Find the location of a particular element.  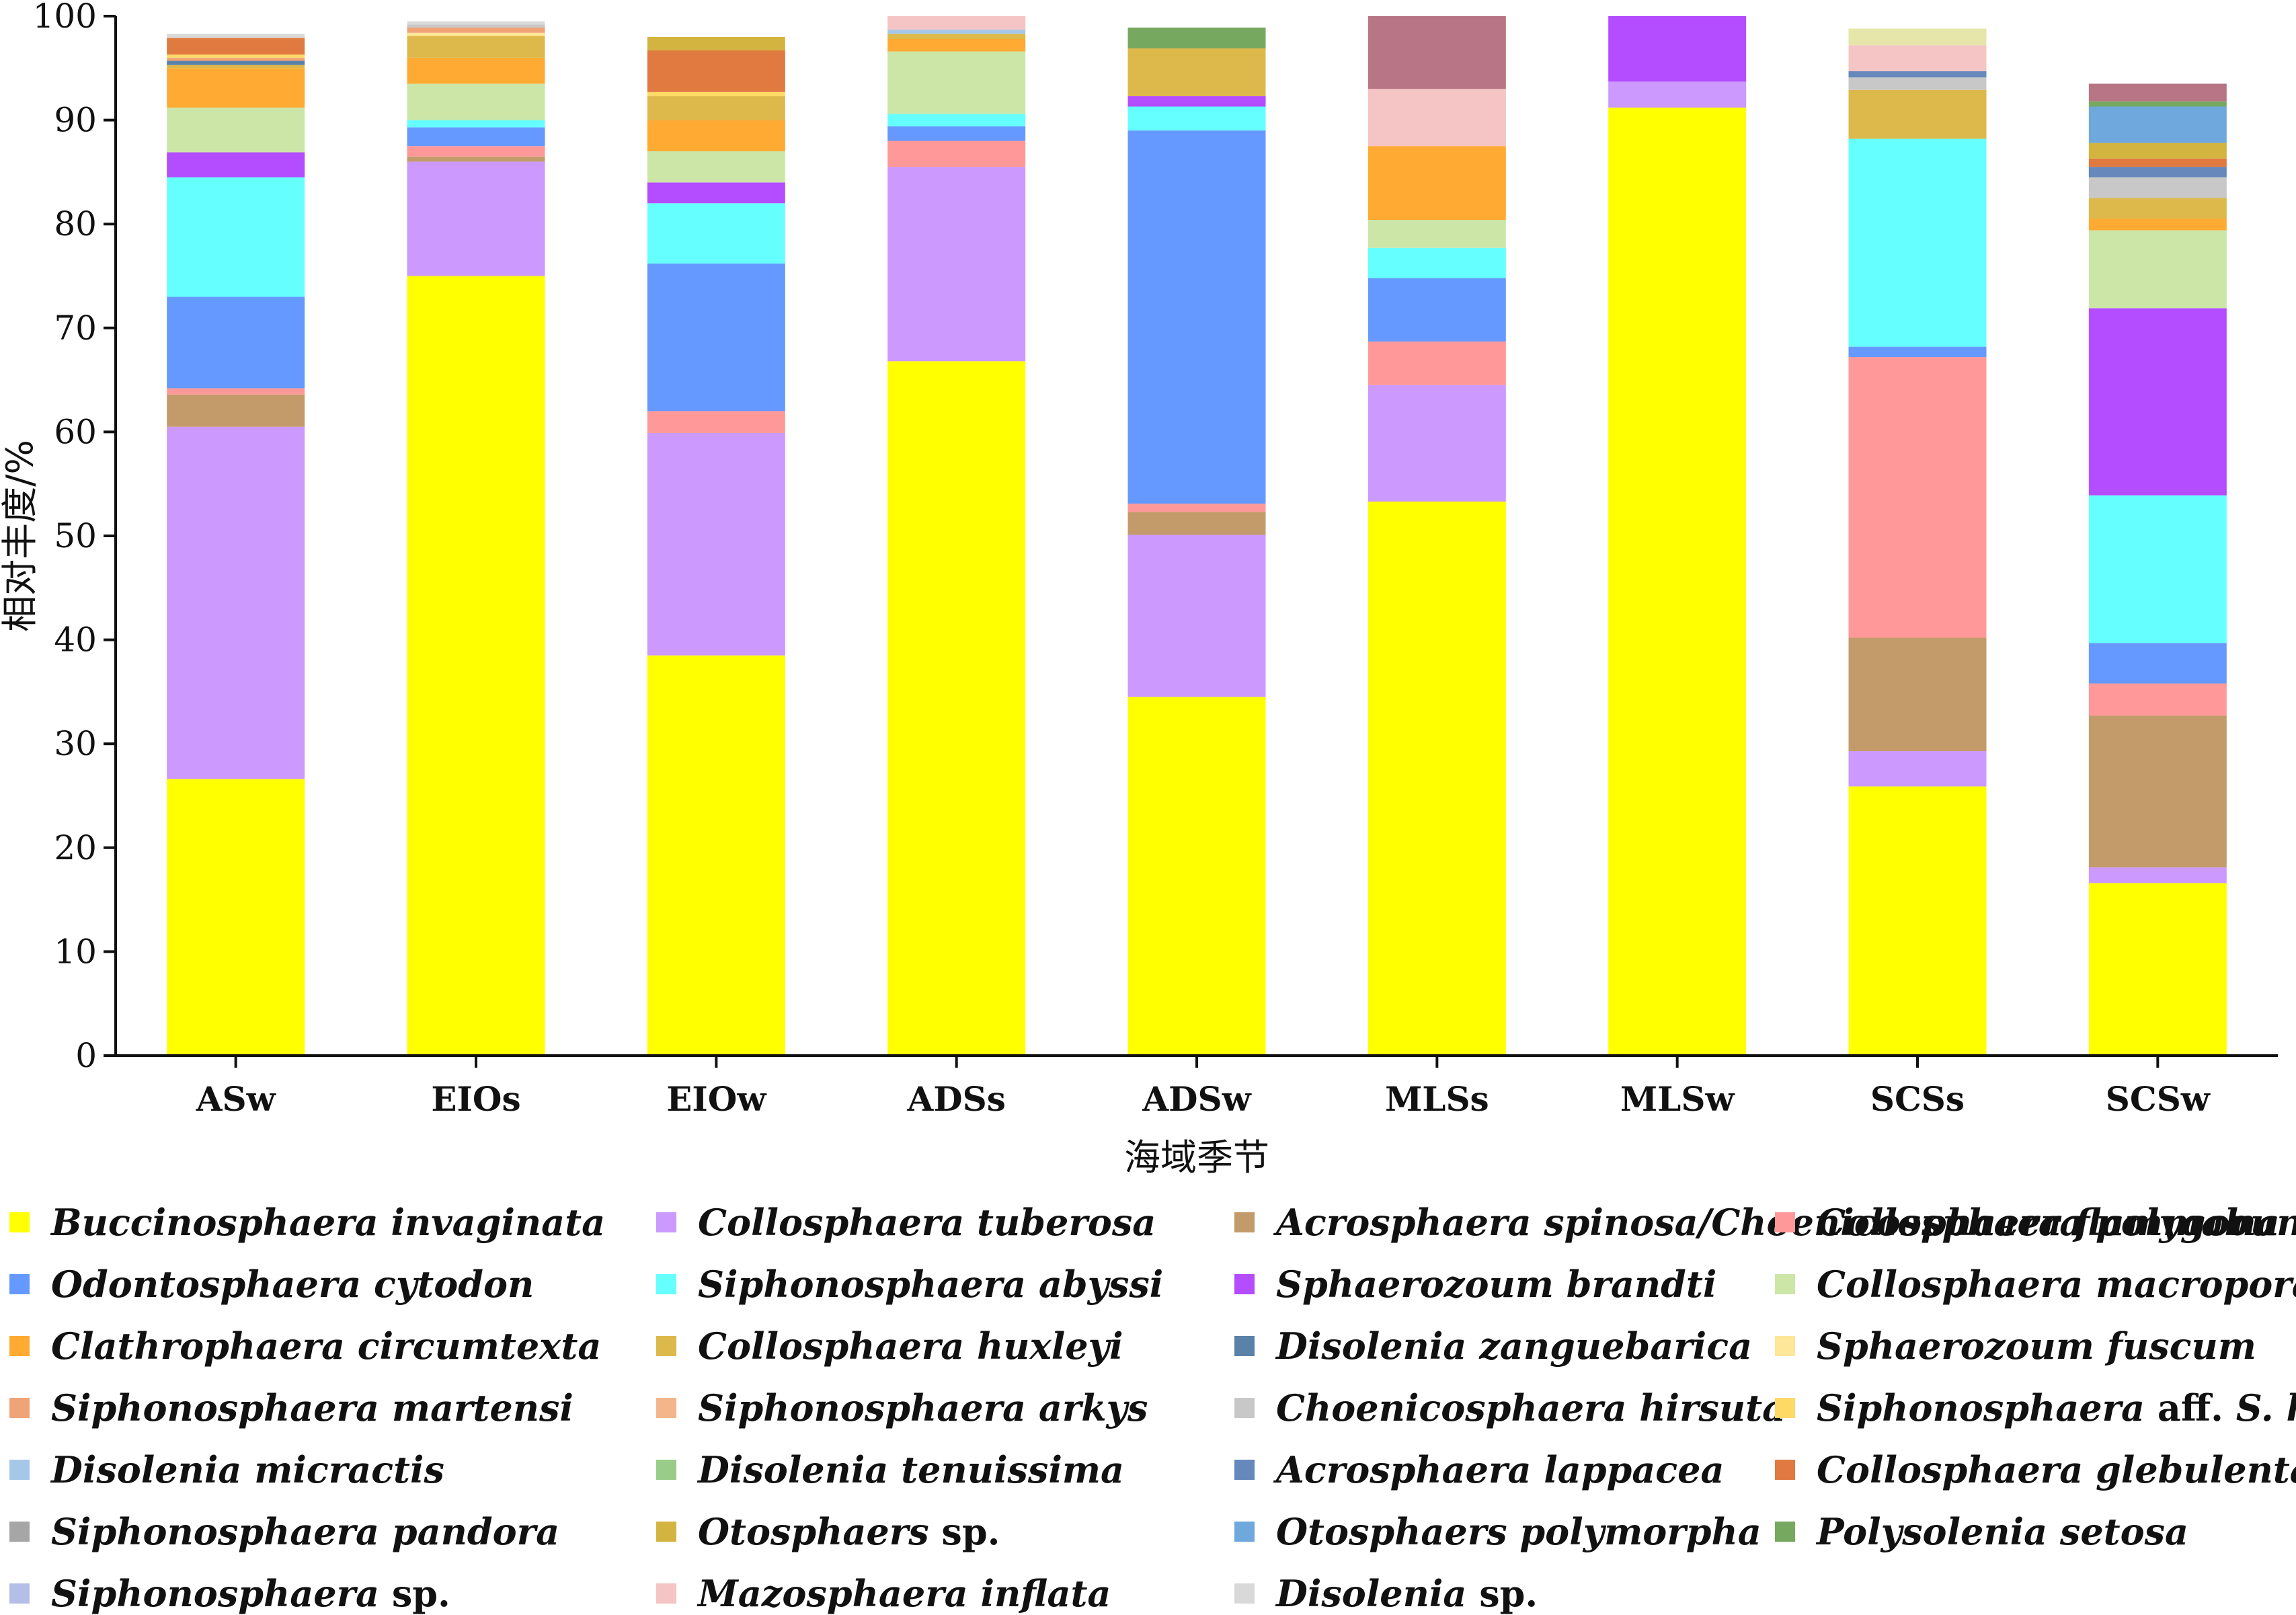

legend-label: Collosphaera macropora is located at coordinates (2056, 1284).